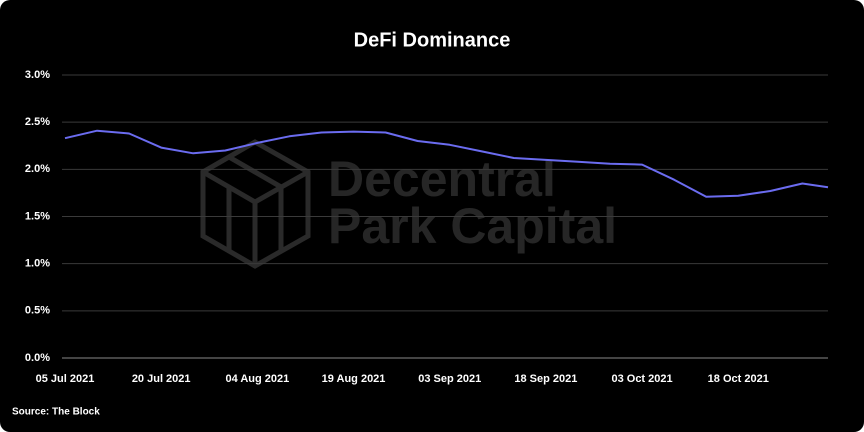 The image size is (864, 432). What do you see at coordinates (257, 379) in the screenshot?
I see `x-tick-label: 04 Aug 2021` at bounding box center [257, 379].